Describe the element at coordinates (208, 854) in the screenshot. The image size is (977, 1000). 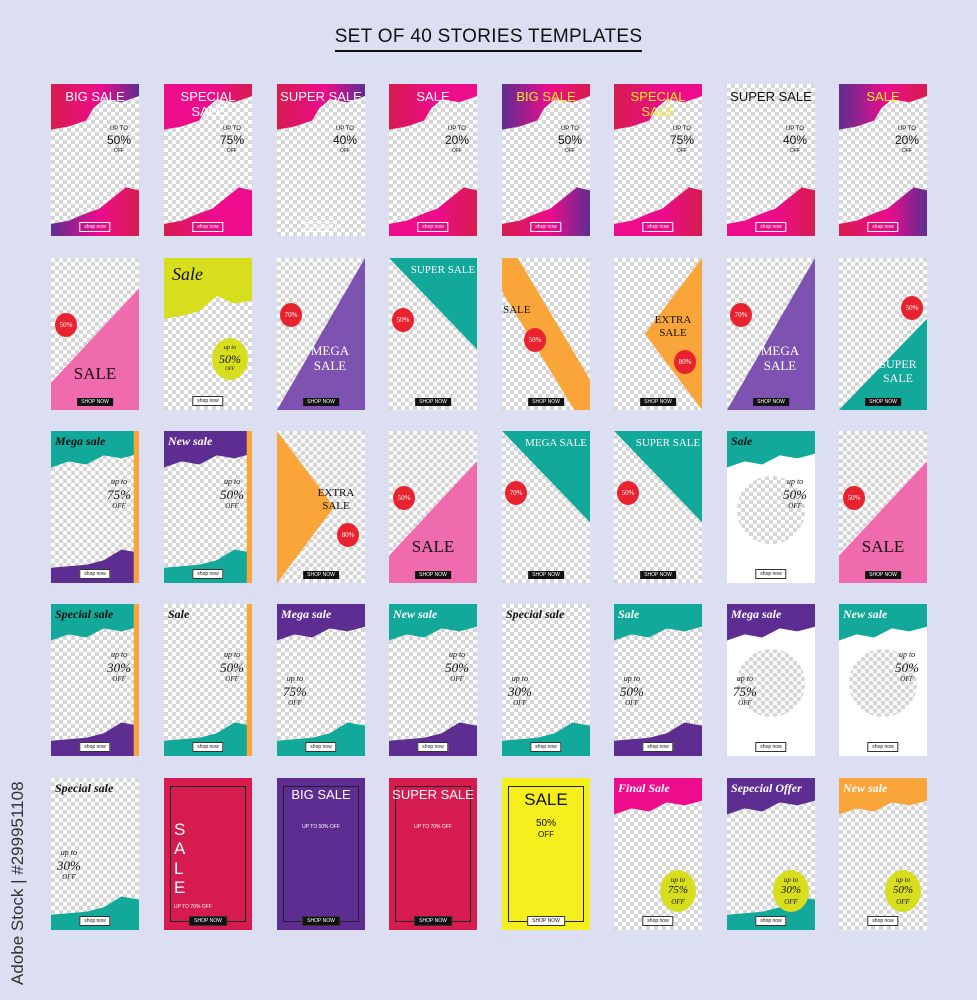
I see `story-template-card: SALE UP TO 70% OFF SHOP NOW` at that location.